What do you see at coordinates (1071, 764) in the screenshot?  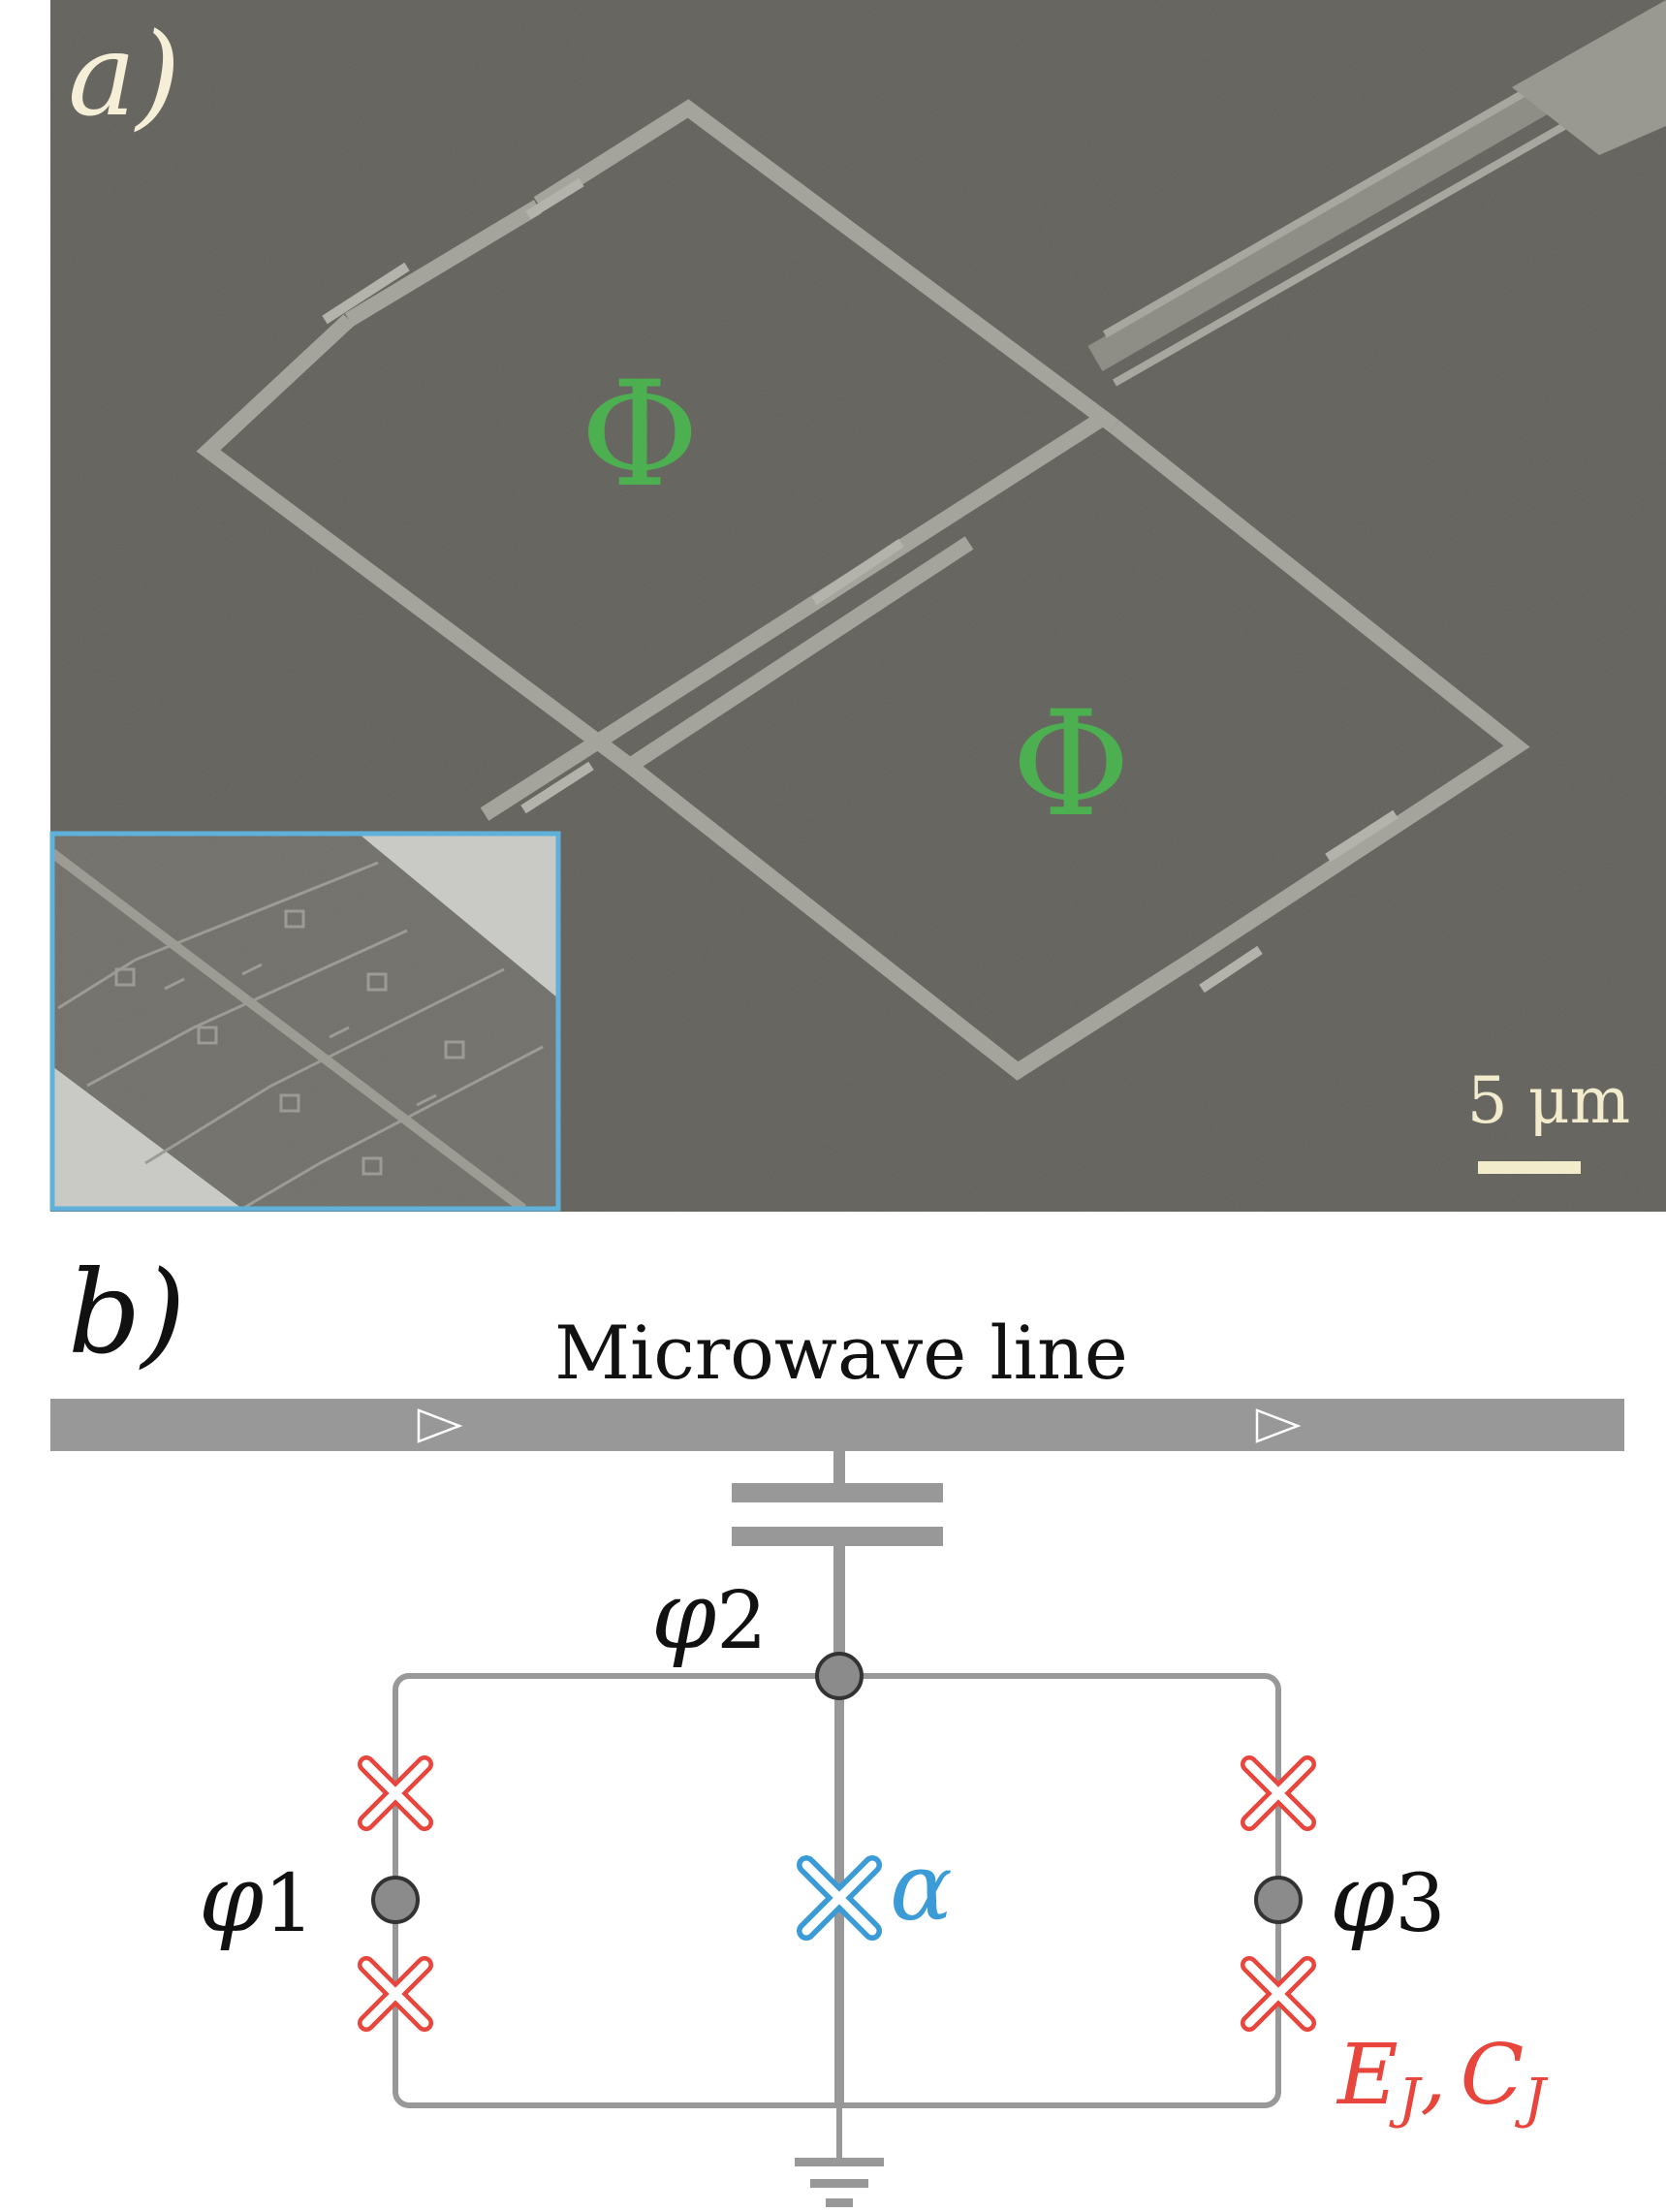 I see `flux-label-lower: Φ` at bounding box center [1071, 764].